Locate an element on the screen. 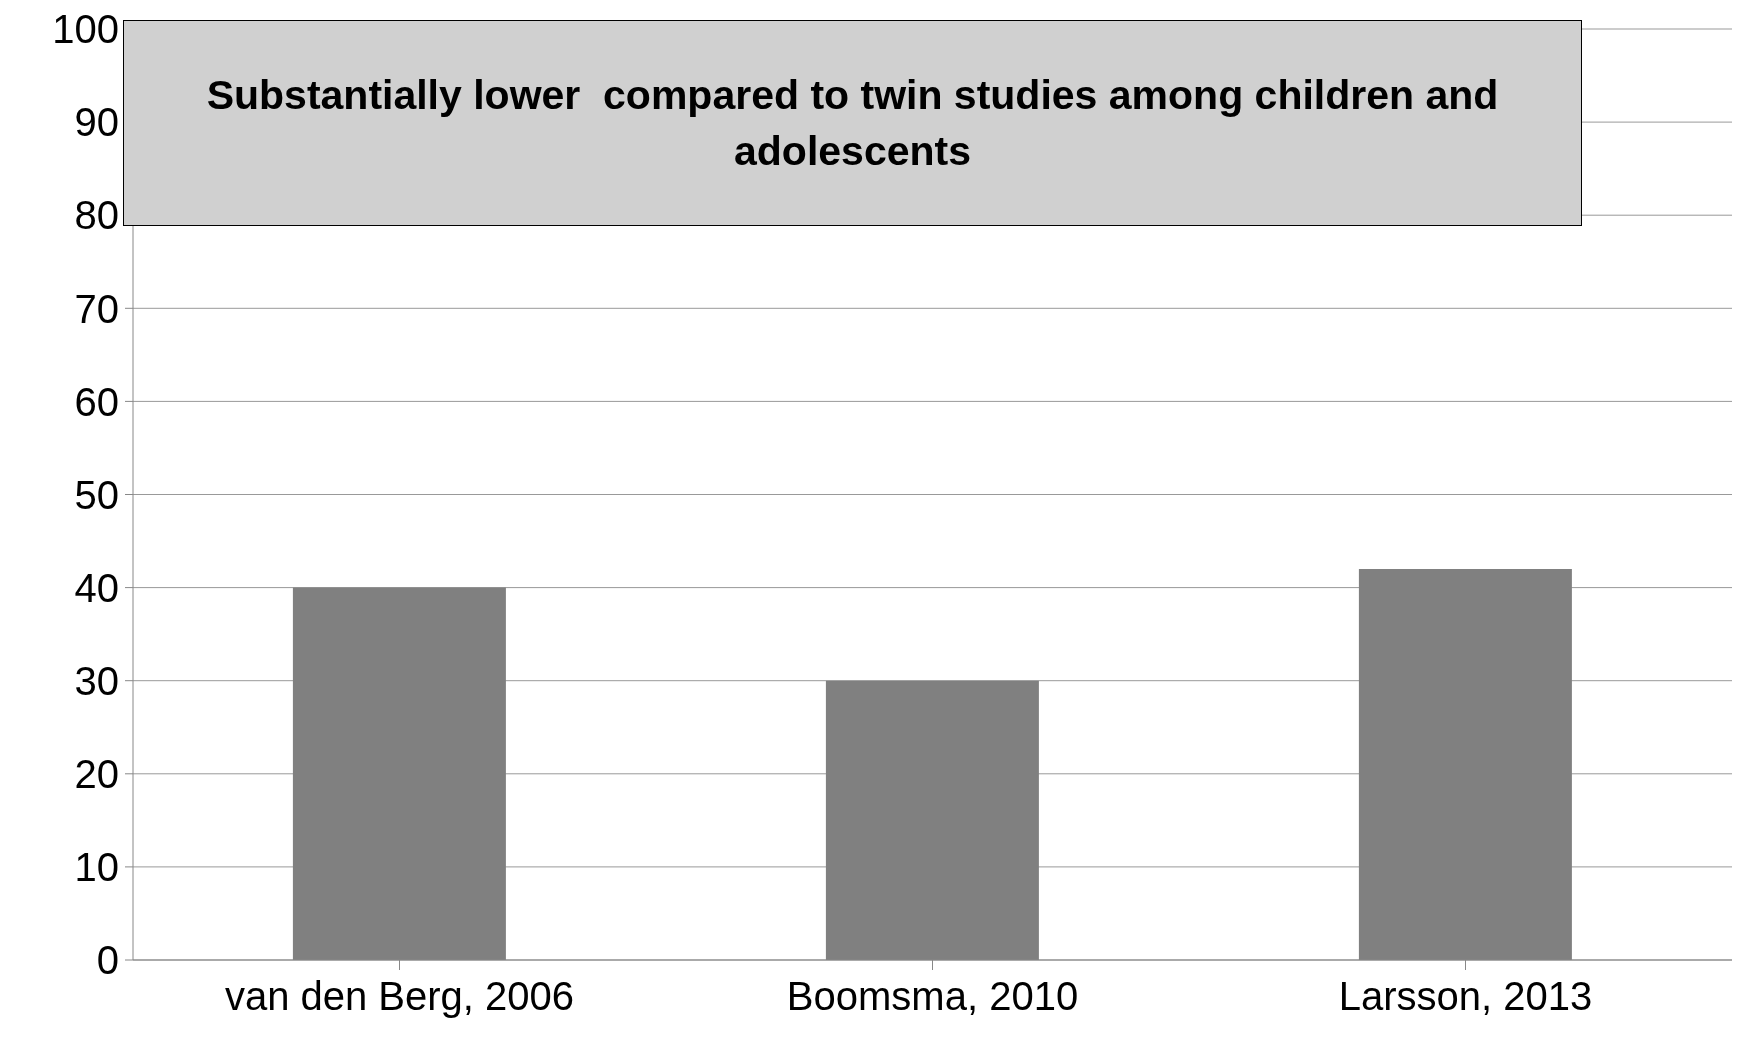 The width and height of the screenshot is (1742, 1043). y-tick-label: 40 is located at coordinates (96, 587).